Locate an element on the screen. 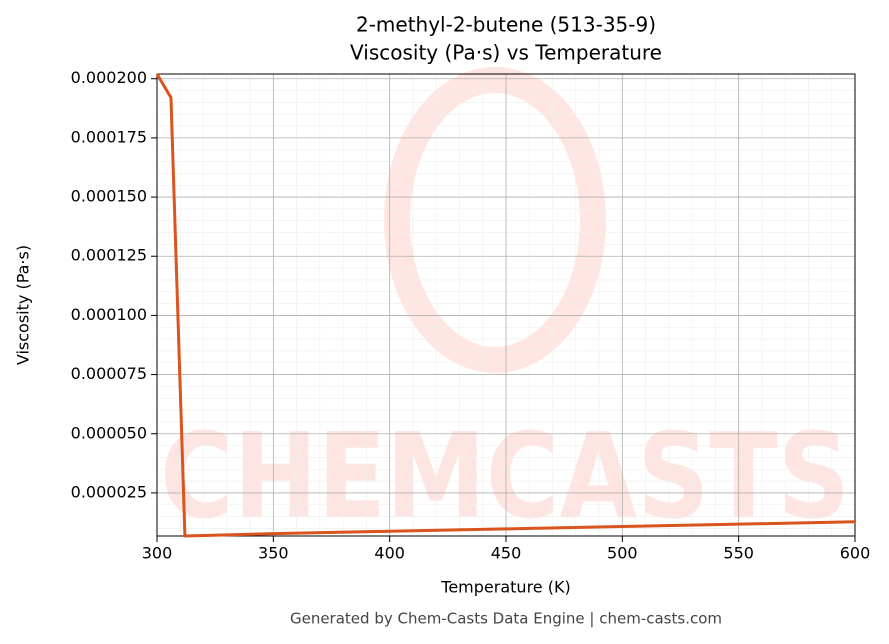  y-tick-label: 0.000075 is located at coordinates (109, 373).